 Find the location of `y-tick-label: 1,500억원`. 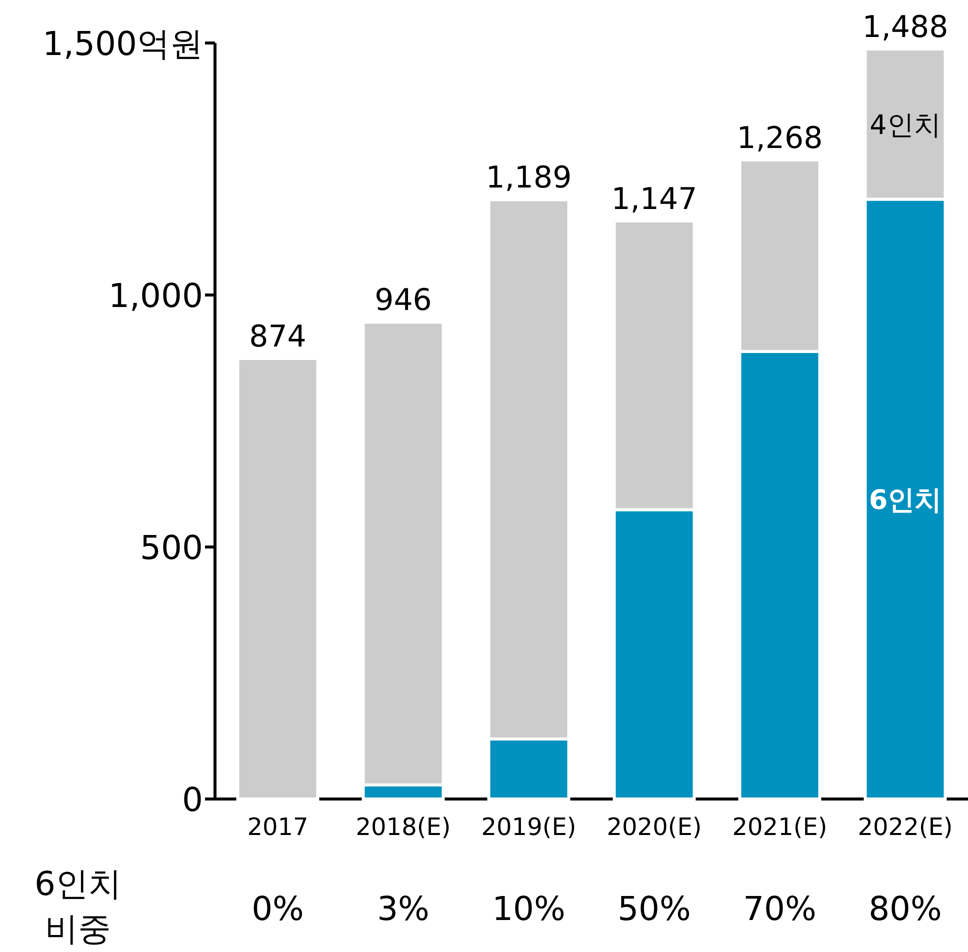

y-tick-label: 1,500억원 is located at coordinates (122, 43).